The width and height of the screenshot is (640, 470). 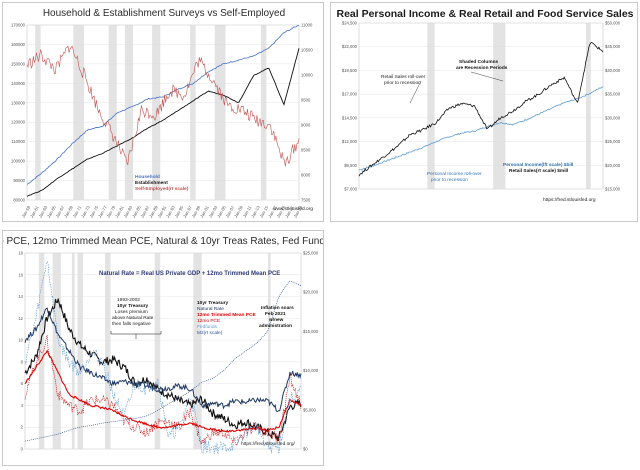 What do you see at coordinates (102, 211) in the screenshot?
I see `x-tick-label: Jan-77` at bounding box center [102, 211].